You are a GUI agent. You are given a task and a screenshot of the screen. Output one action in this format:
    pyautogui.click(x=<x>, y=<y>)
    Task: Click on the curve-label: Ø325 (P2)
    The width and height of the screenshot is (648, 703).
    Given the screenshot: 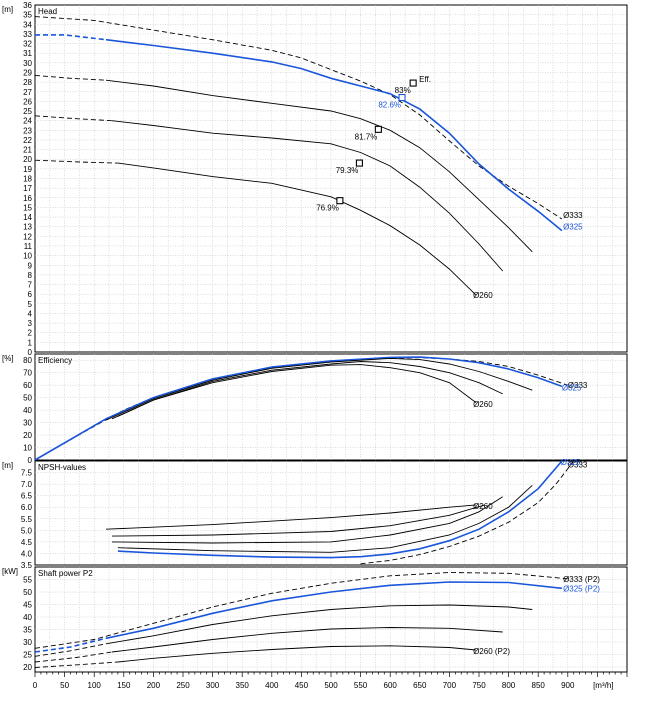 What is the action you would take?
    pyautogui.click(x=581, y=588)
    